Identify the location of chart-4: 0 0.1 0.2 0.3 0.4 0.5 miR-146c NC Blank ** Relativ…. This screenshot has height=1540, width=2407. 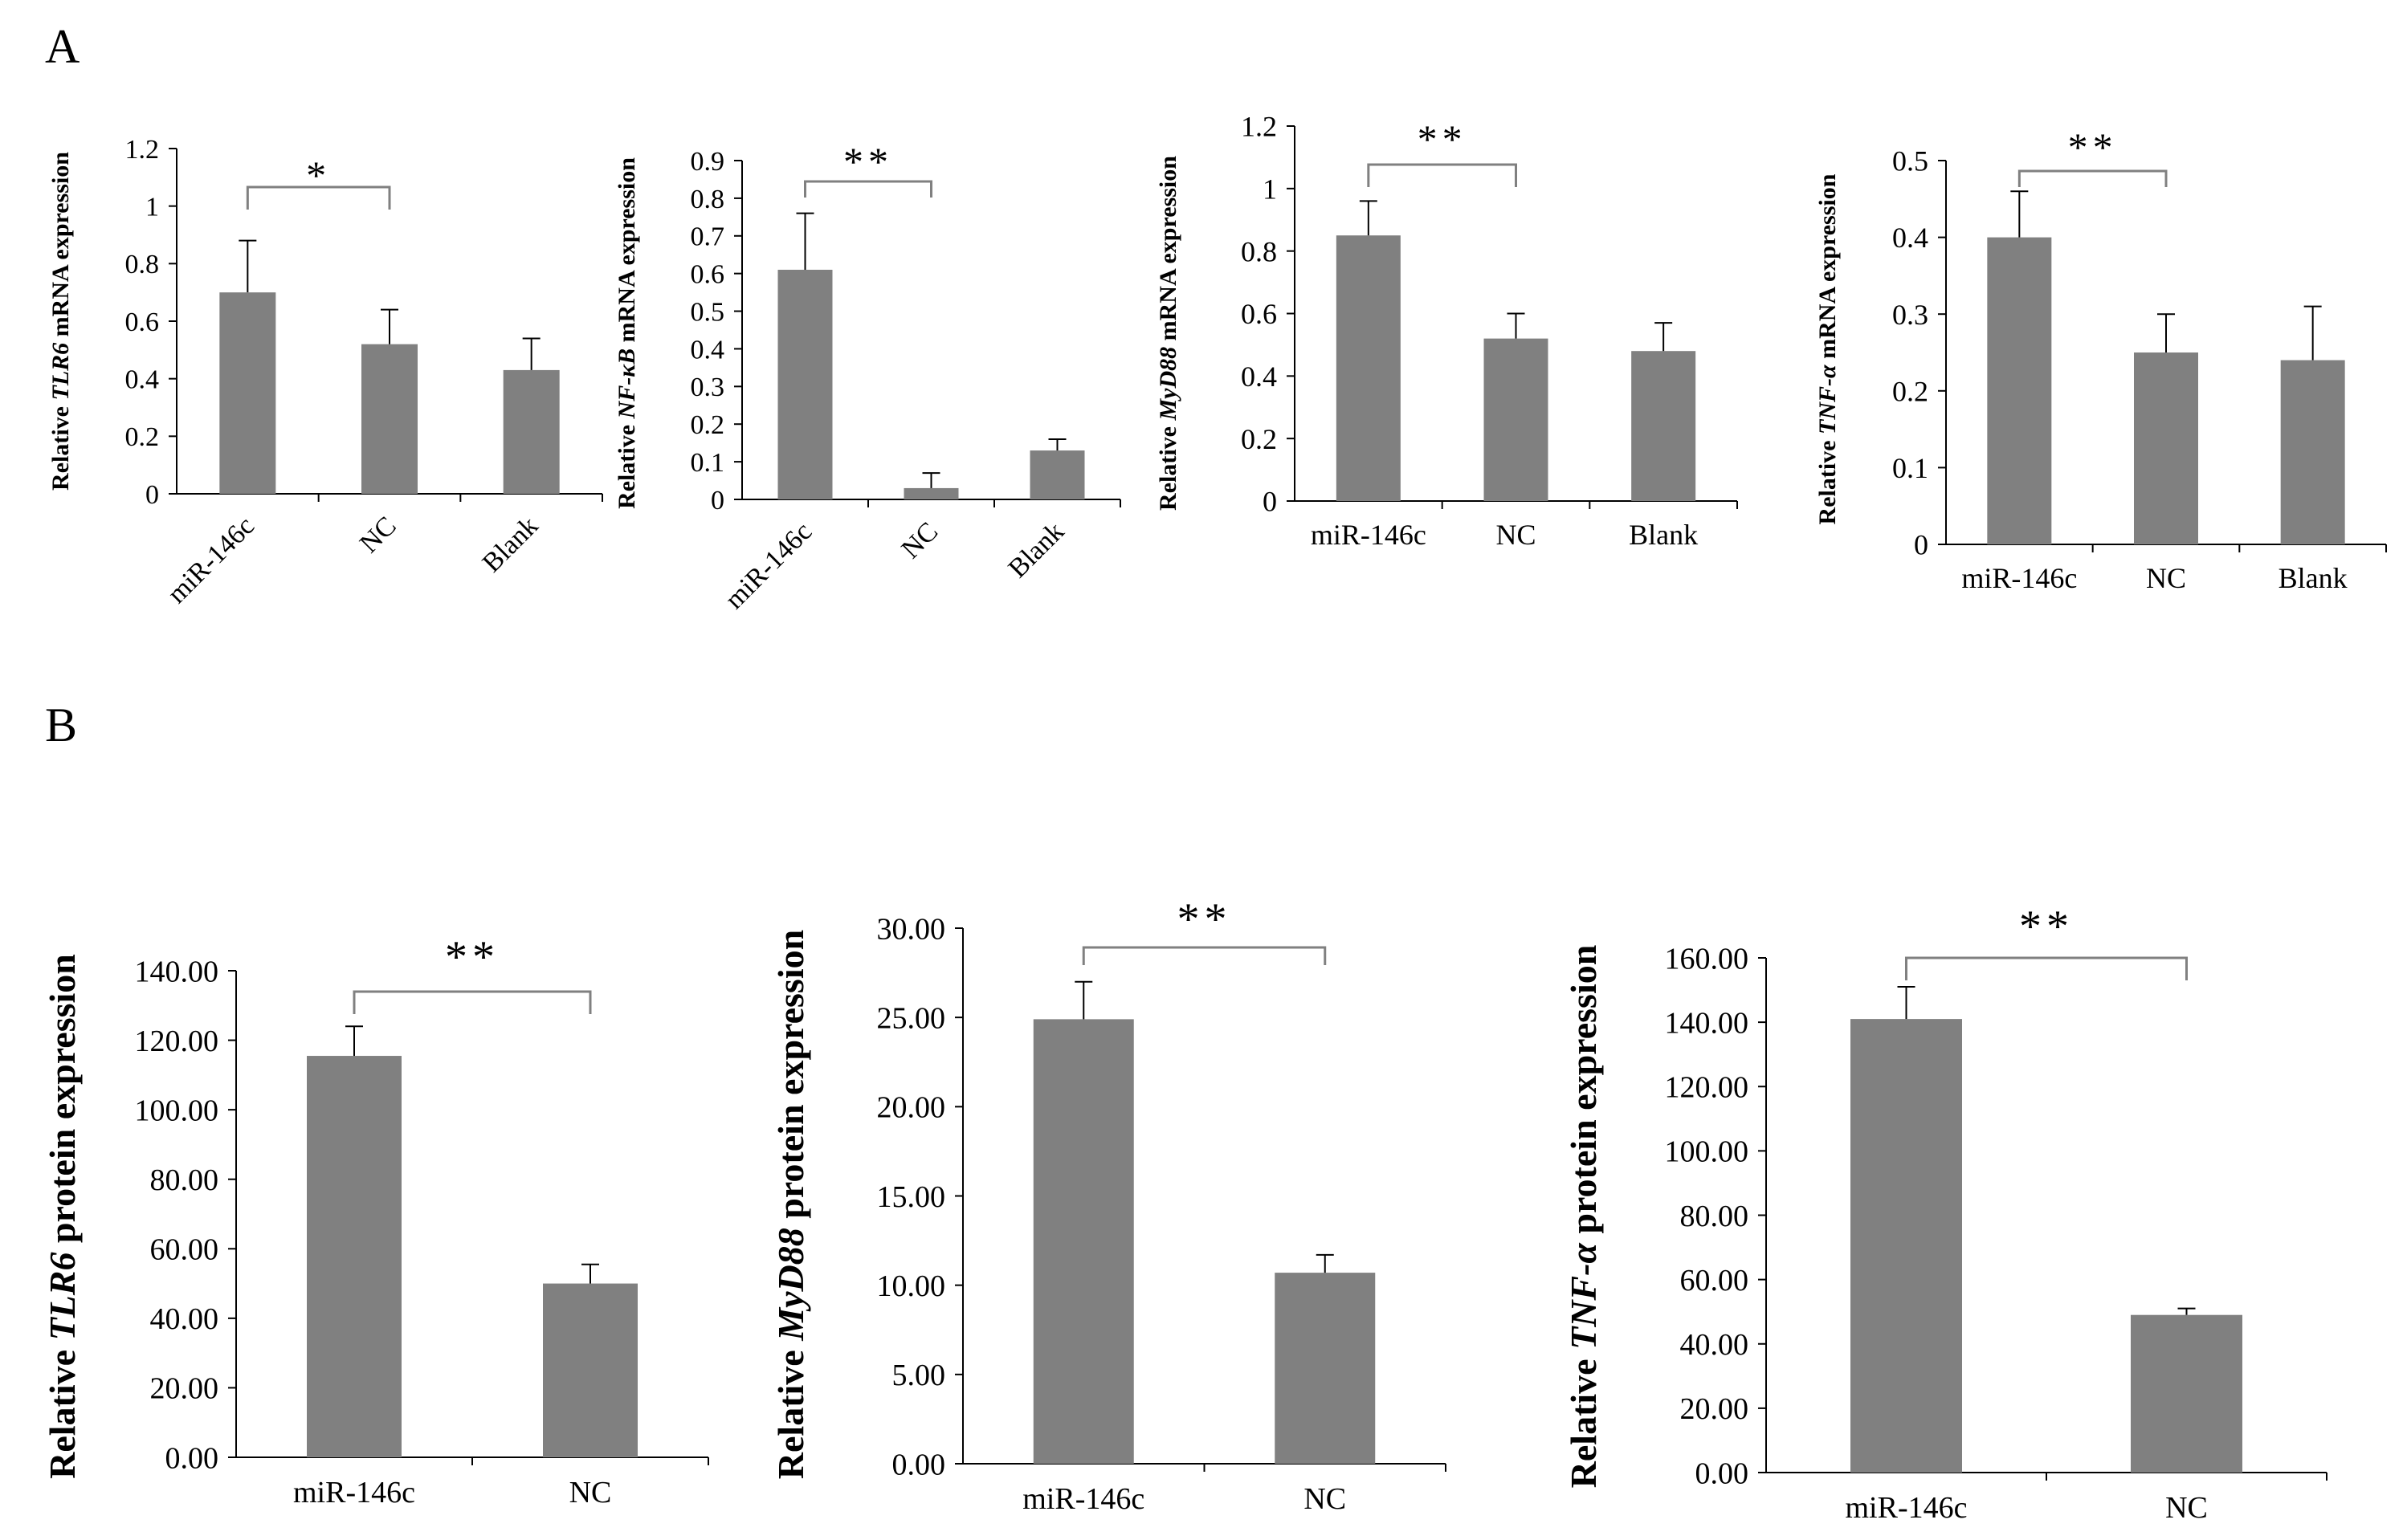
(2100, 359).